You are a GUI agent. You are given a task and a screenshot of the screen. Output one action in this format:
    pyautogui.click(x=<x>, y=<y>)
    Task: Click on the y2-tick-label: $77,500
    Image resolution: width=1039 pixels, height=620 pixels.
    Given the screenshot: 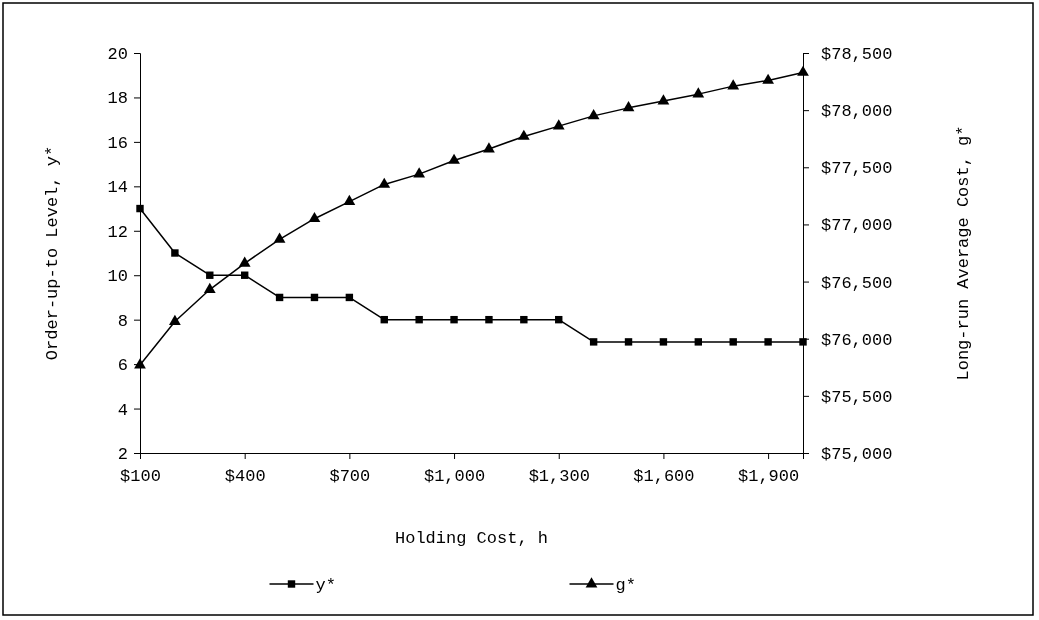 What is the action you would take?
    pyautogui.click(x=857, y=169)
    